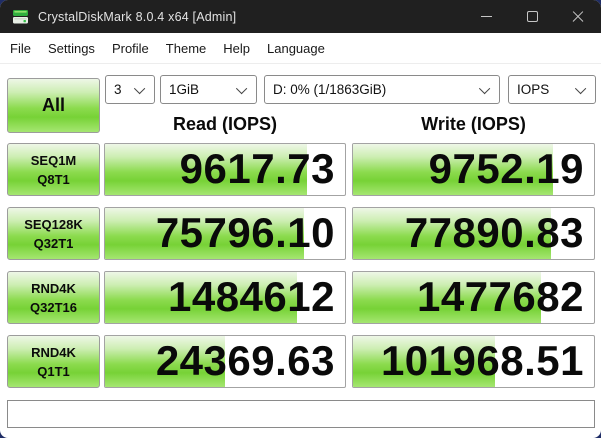 This screenshot has height=438, width=601. I want to click on test-label-line2: Q32T1, so click(53, 243).